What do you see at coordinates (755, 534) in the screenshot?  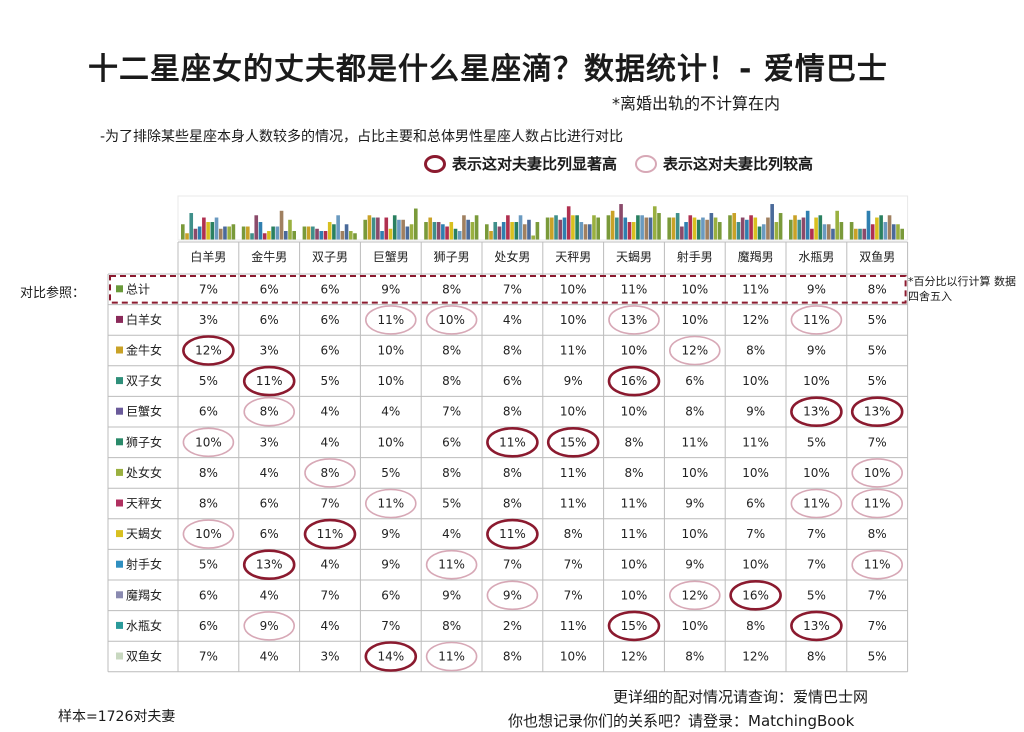 I see `cell-value: 7%` at bounding box center [755, 534].